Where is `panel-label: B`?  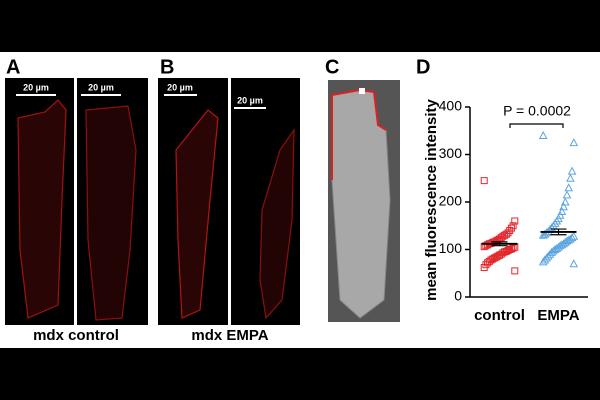 panel-label: B is located at coordinates (167, 67).